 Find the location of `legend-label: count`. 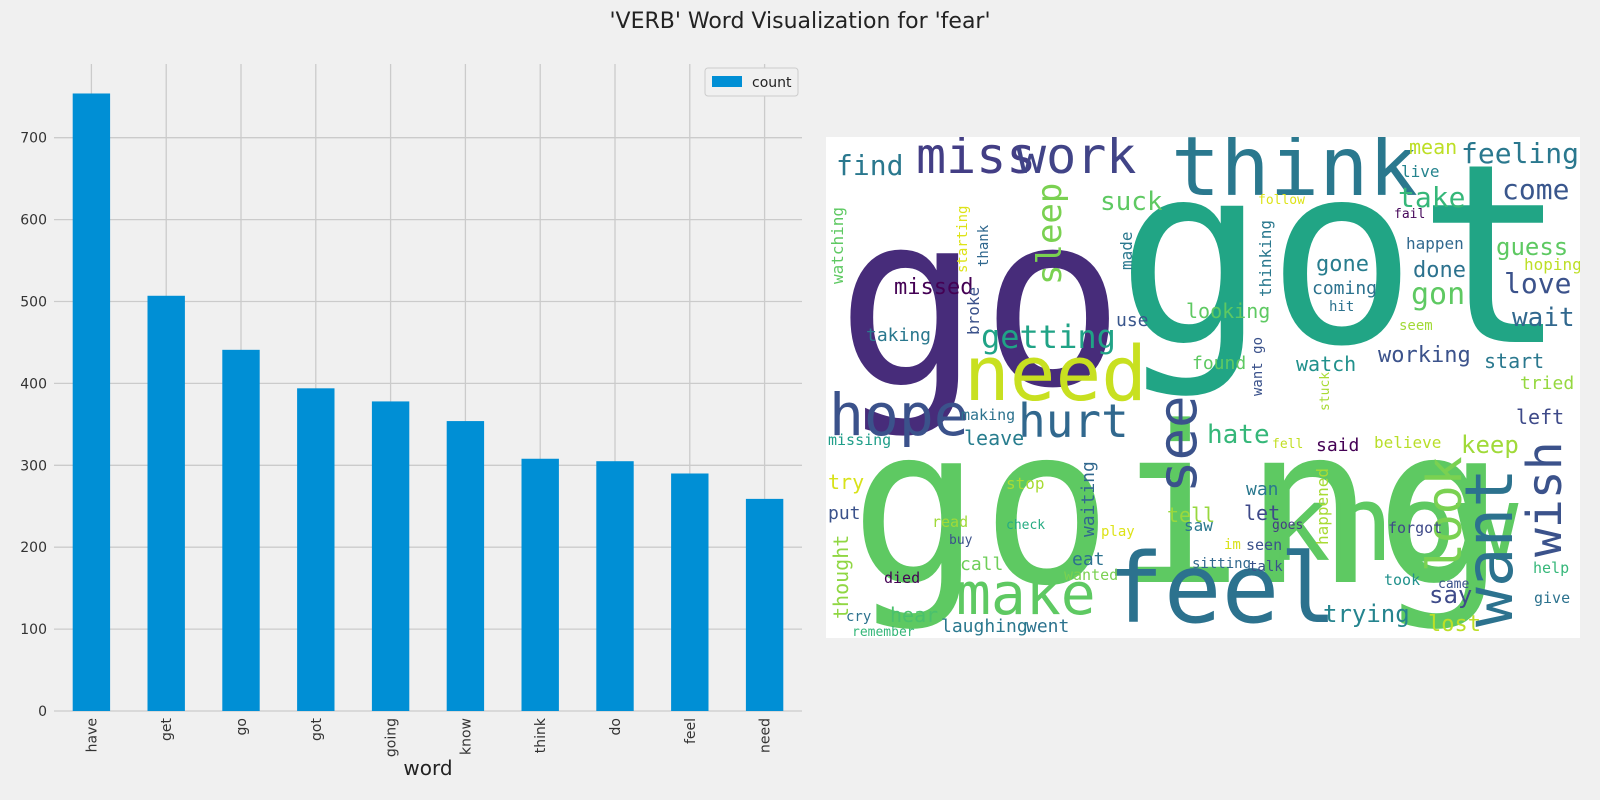

legend-label: count is located at coordinates (772, 83).